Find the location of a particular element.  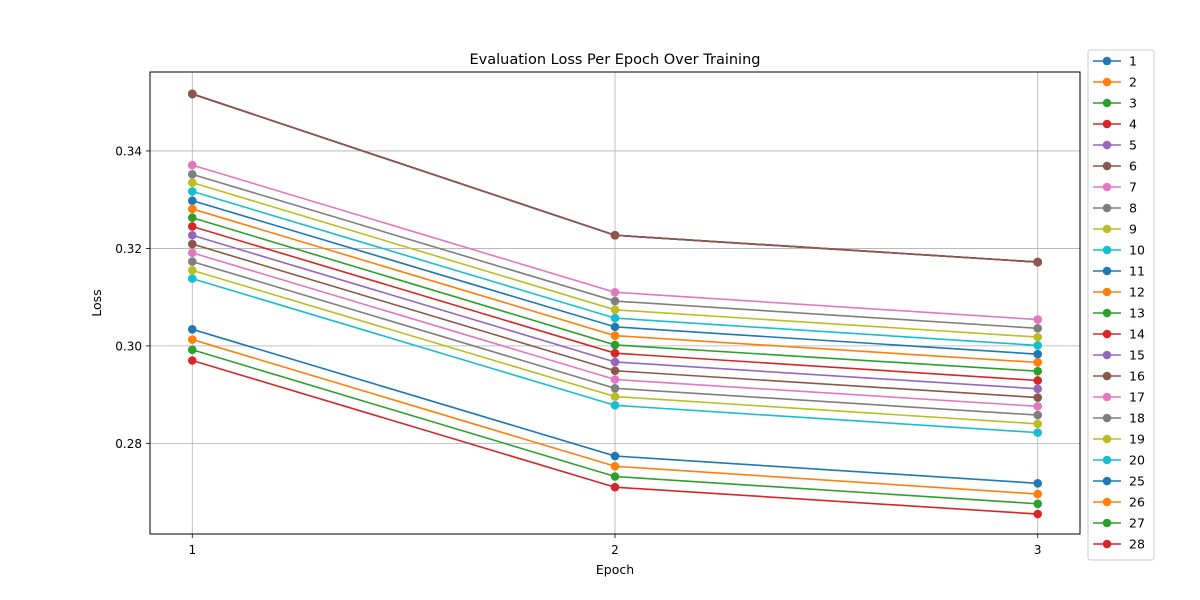

legend-label: 19 is located at coordinates (1137, 439).